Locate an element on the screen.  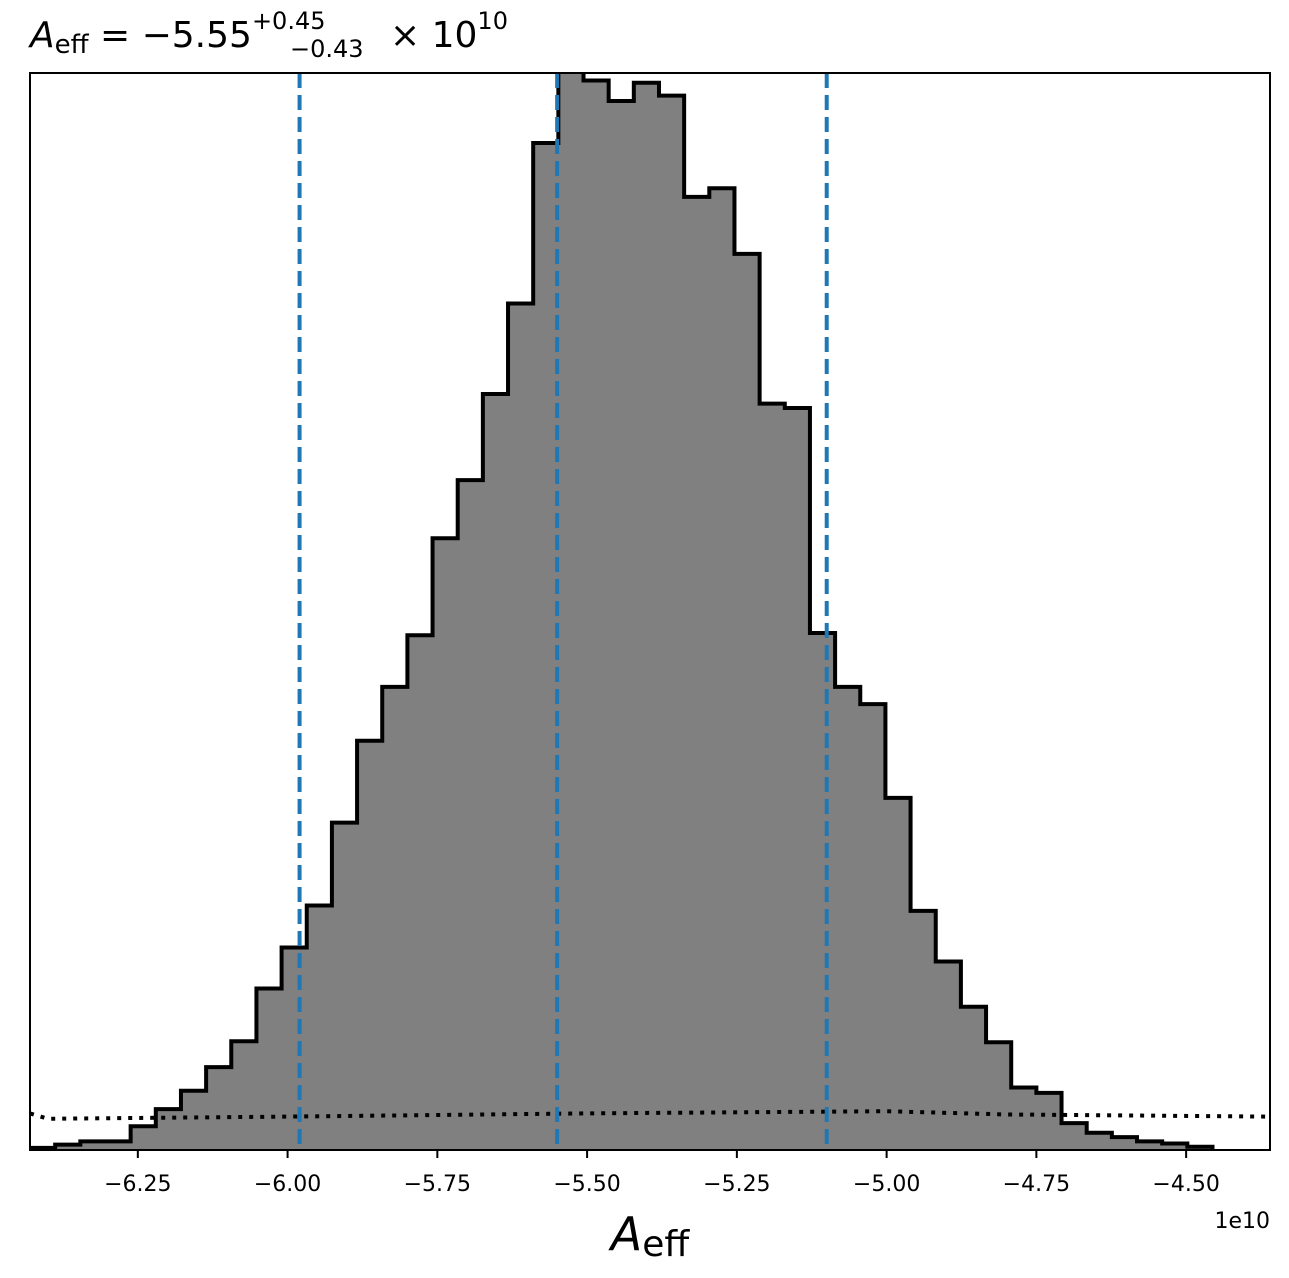
x-tick-label: −6.25 is located at coordinates (137, 1184).